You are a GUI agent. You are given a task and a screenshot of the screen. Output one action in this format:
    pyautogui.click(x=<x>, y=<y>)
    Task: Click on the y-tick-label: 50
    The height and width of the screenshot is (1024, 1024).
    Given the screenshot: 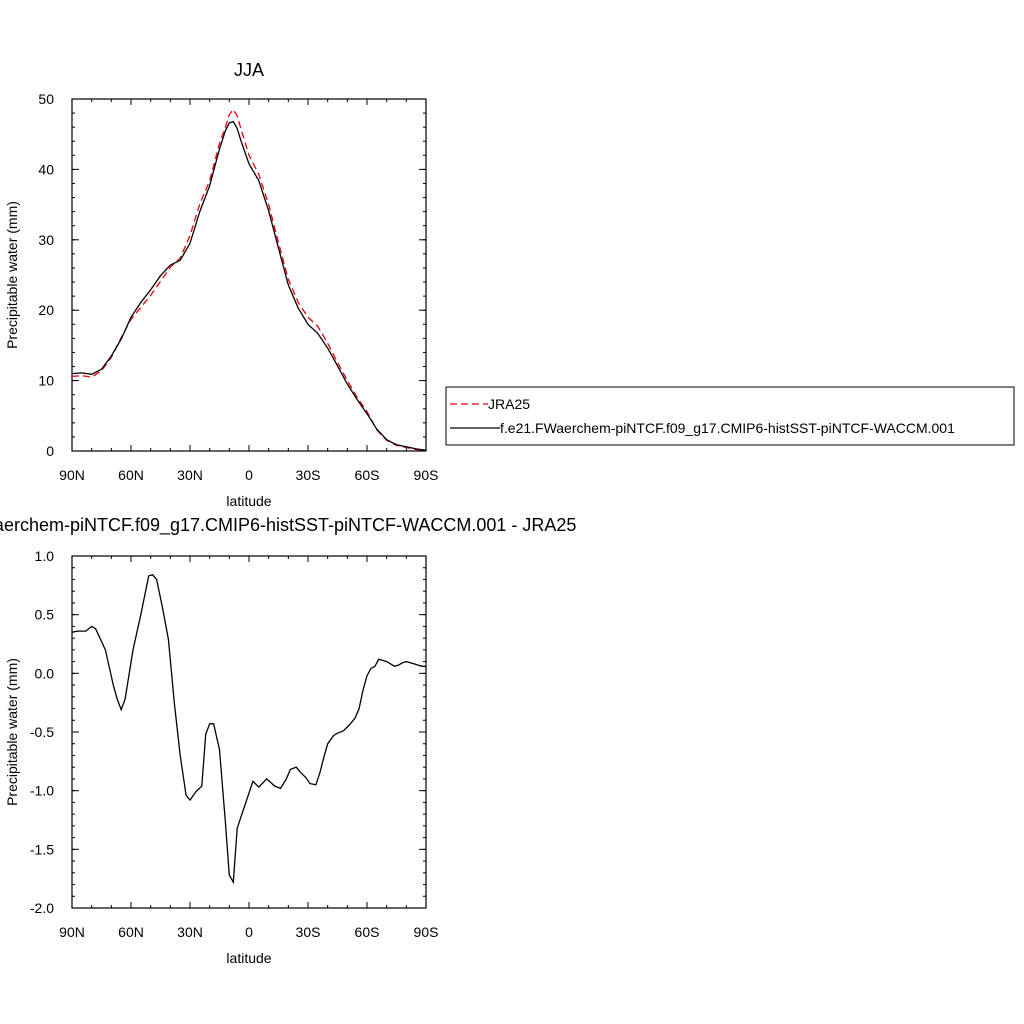 What is the action you would take?
    pyautogui.click(x=46, y=99)
    